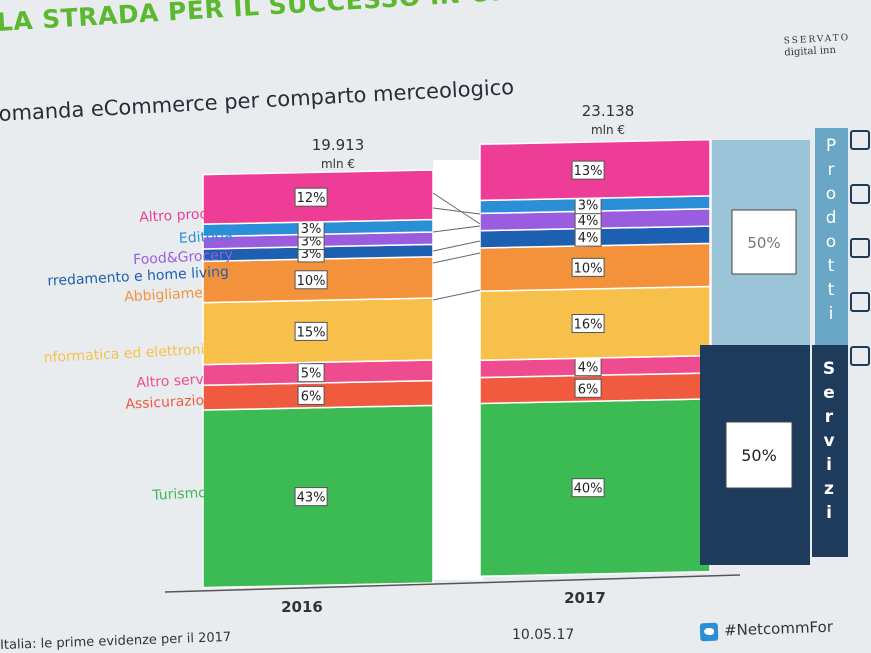  I want to click on bar-total-value: 23.138, so click(608, 111).